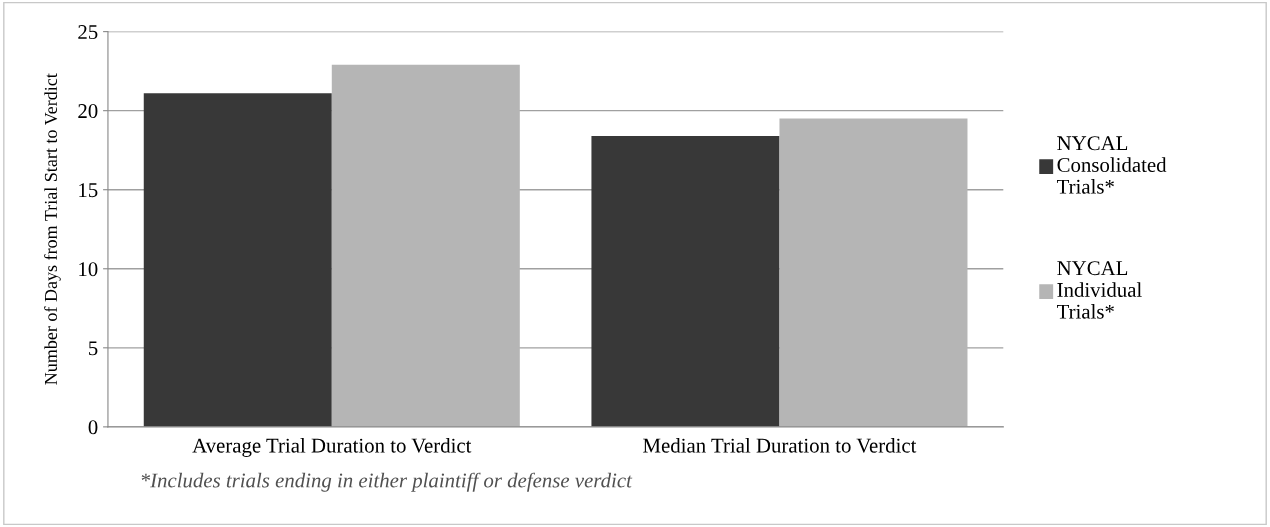  I want to click on y-tick-label: 10, so click(88, 269).